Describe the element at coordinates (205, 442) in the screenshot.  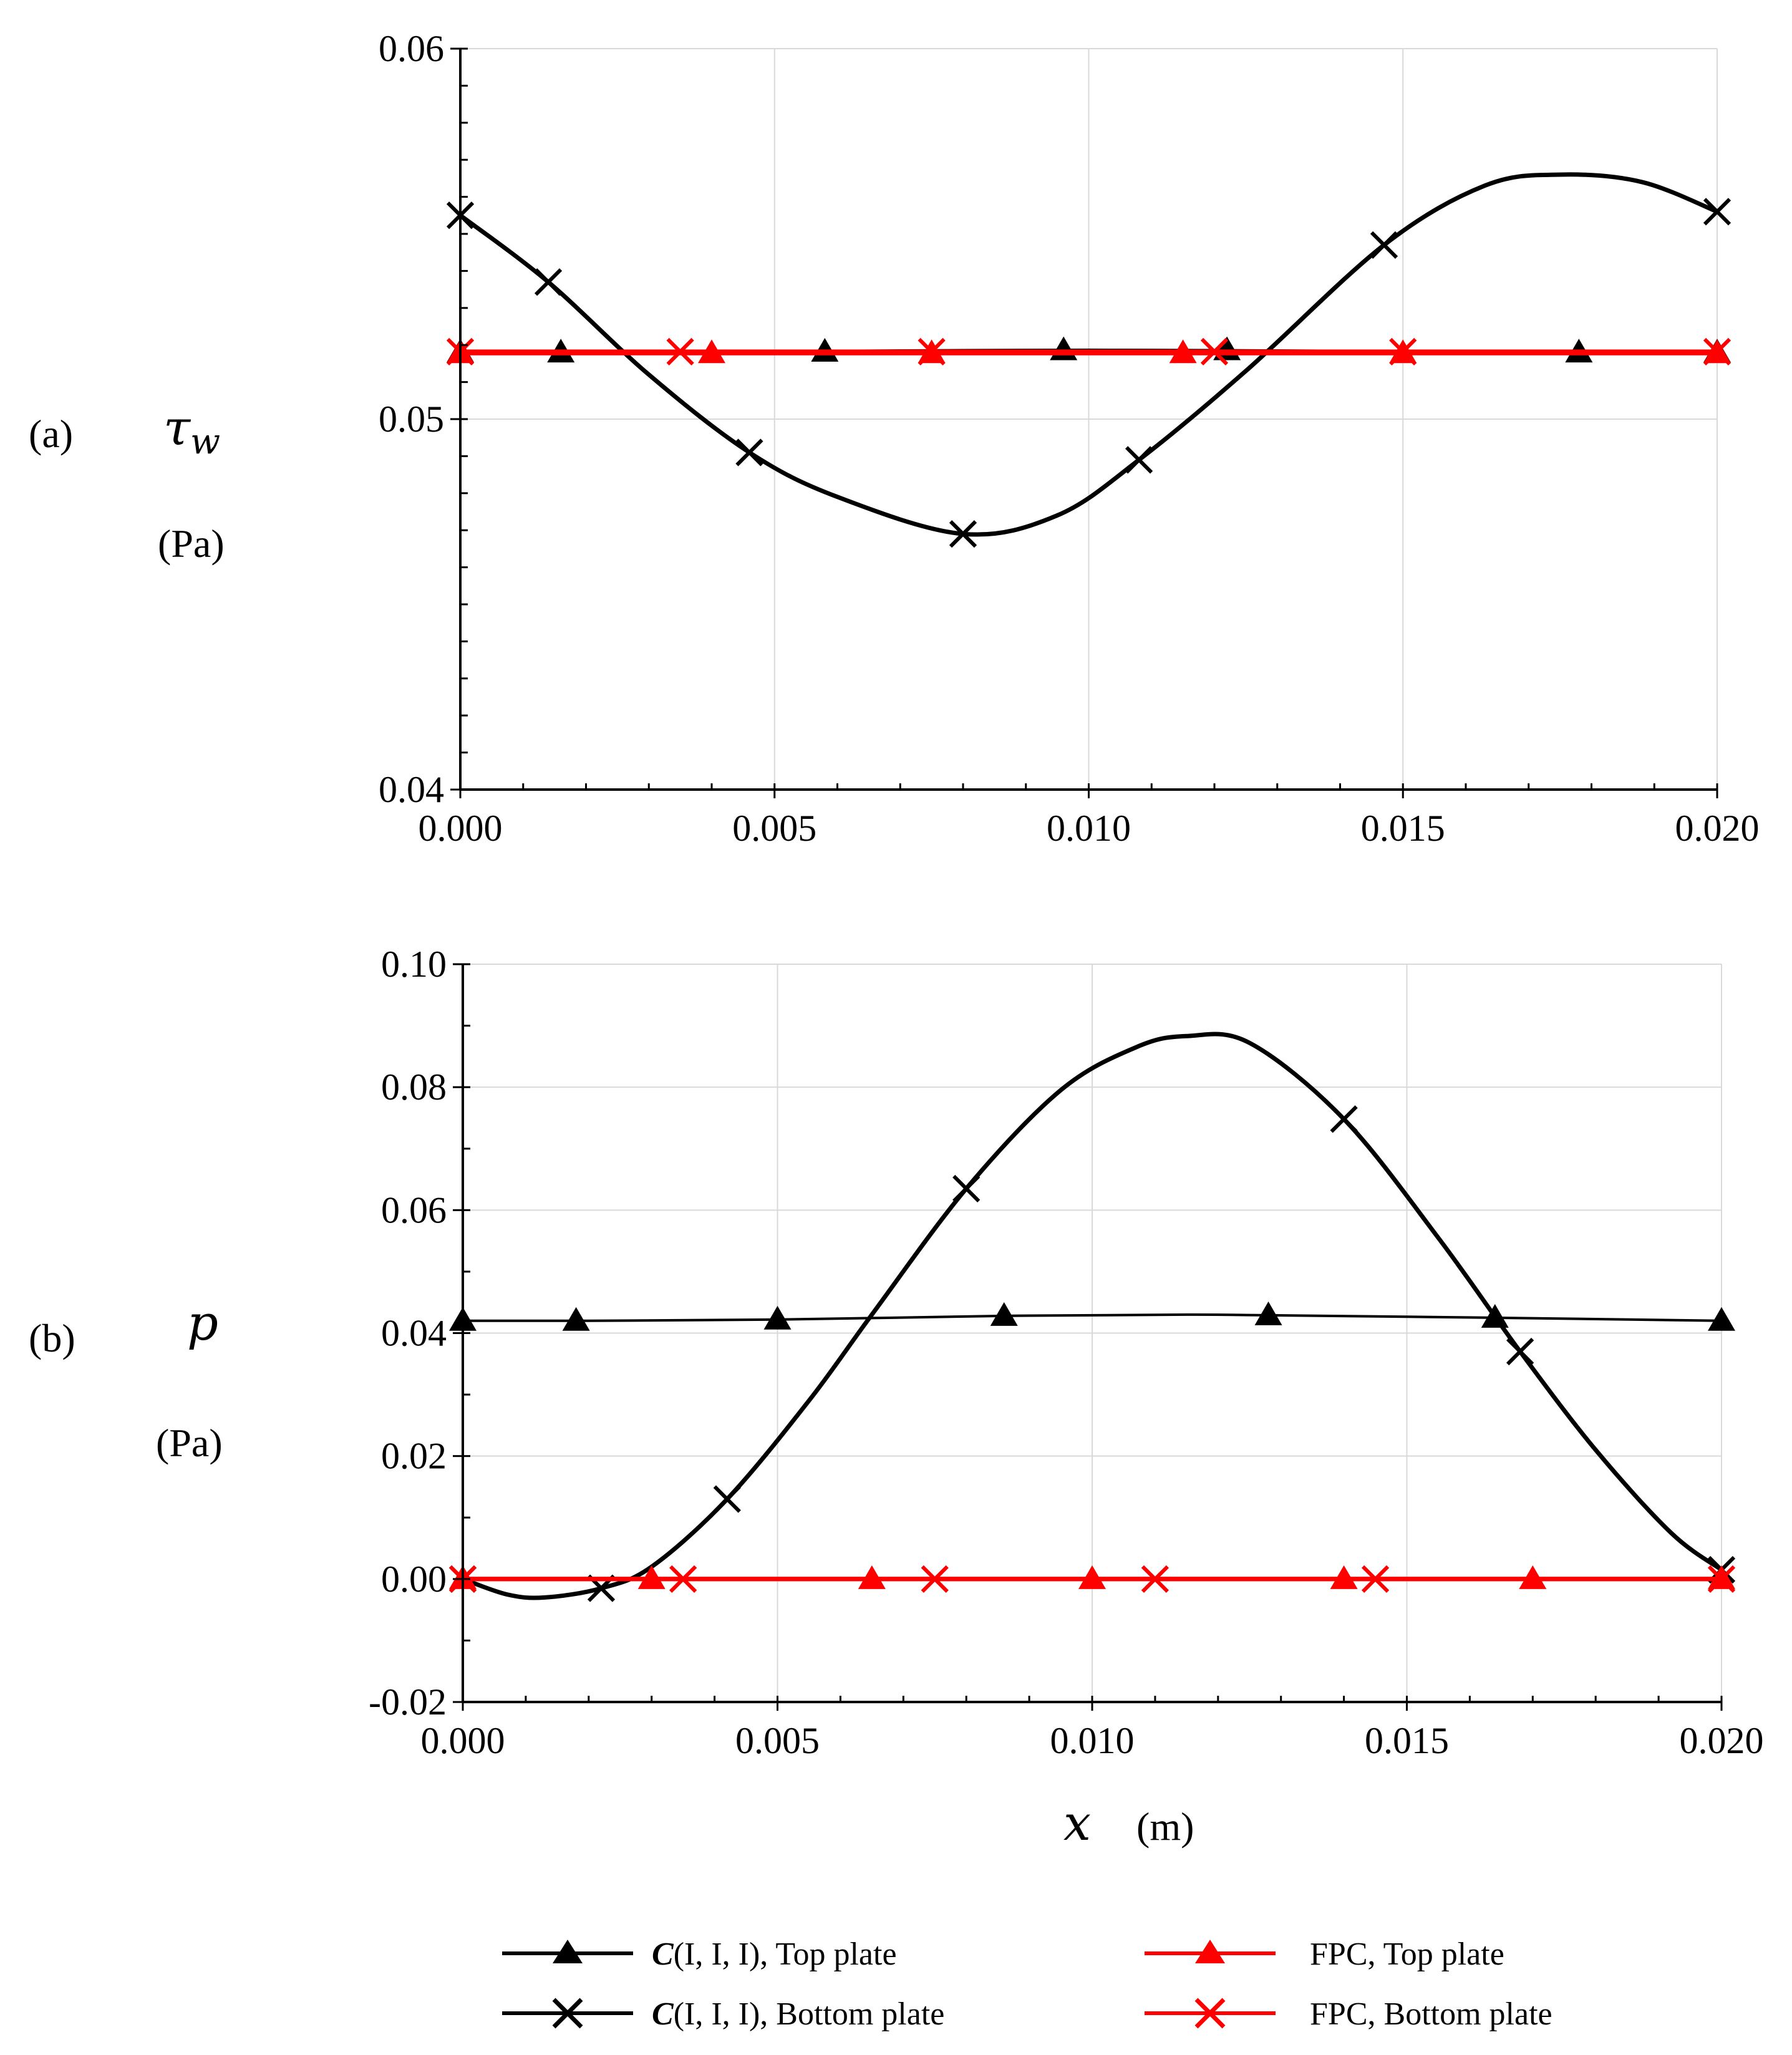
I see `w-subscript: w` at that location.